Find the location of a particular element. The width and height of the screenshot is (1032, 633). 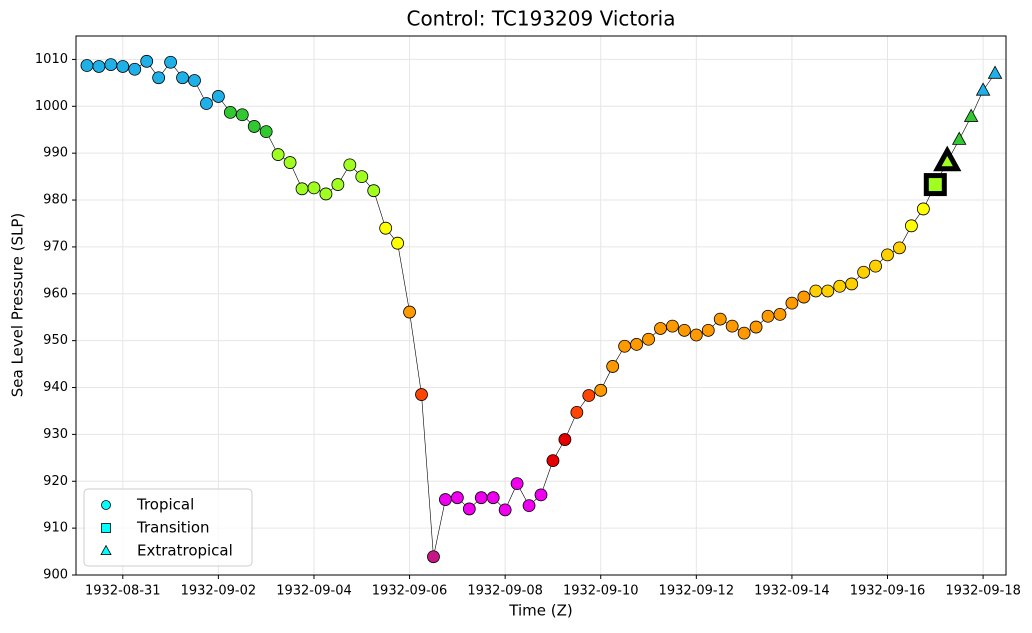

legend-label: Tropical is located at coordinates (165, 505).